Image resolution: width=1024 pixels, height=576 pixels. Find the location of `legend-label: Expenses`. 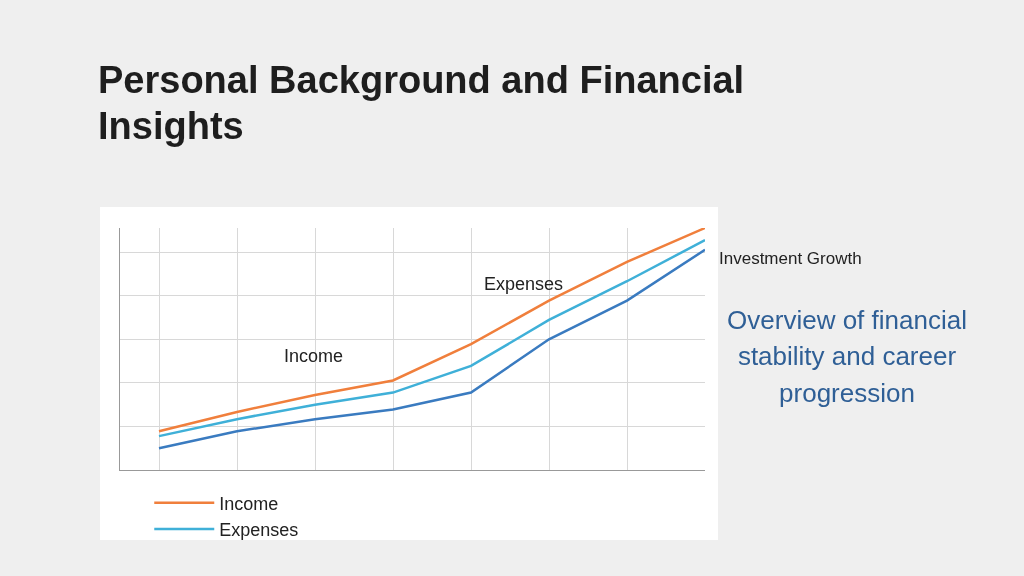

legend-label: Expenses is located at coordinates (259, 530).